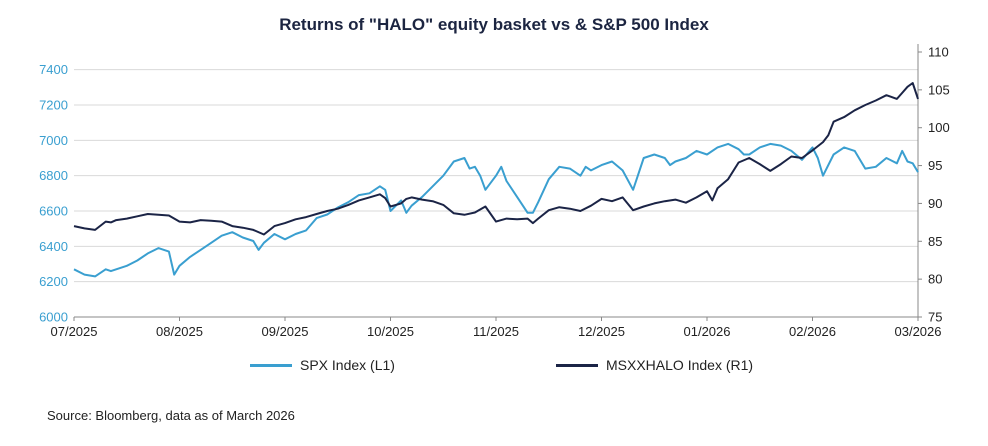 Image resolution: width=988 pixels, height=446 pixels. Describe the element at coordinates (171, 415) in the screenshot. I see `source-note: Source: Bloomberg, data as of March 2026` at that location.